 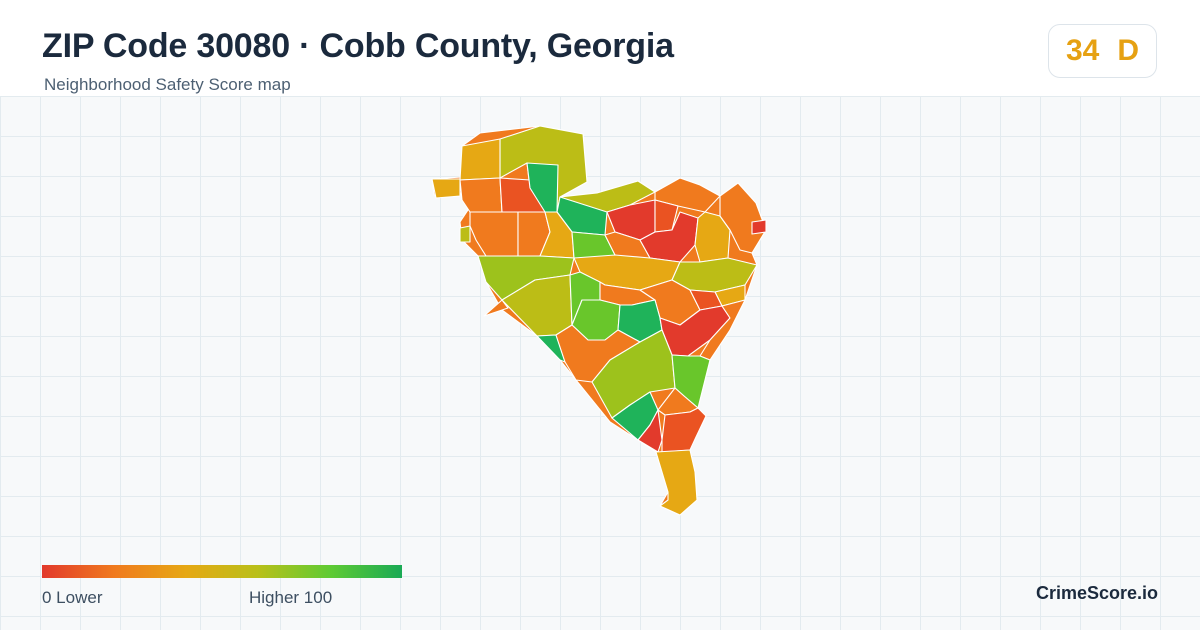 I want to click on safety-score-badge: 34 D, so click(x=1102, y=51).